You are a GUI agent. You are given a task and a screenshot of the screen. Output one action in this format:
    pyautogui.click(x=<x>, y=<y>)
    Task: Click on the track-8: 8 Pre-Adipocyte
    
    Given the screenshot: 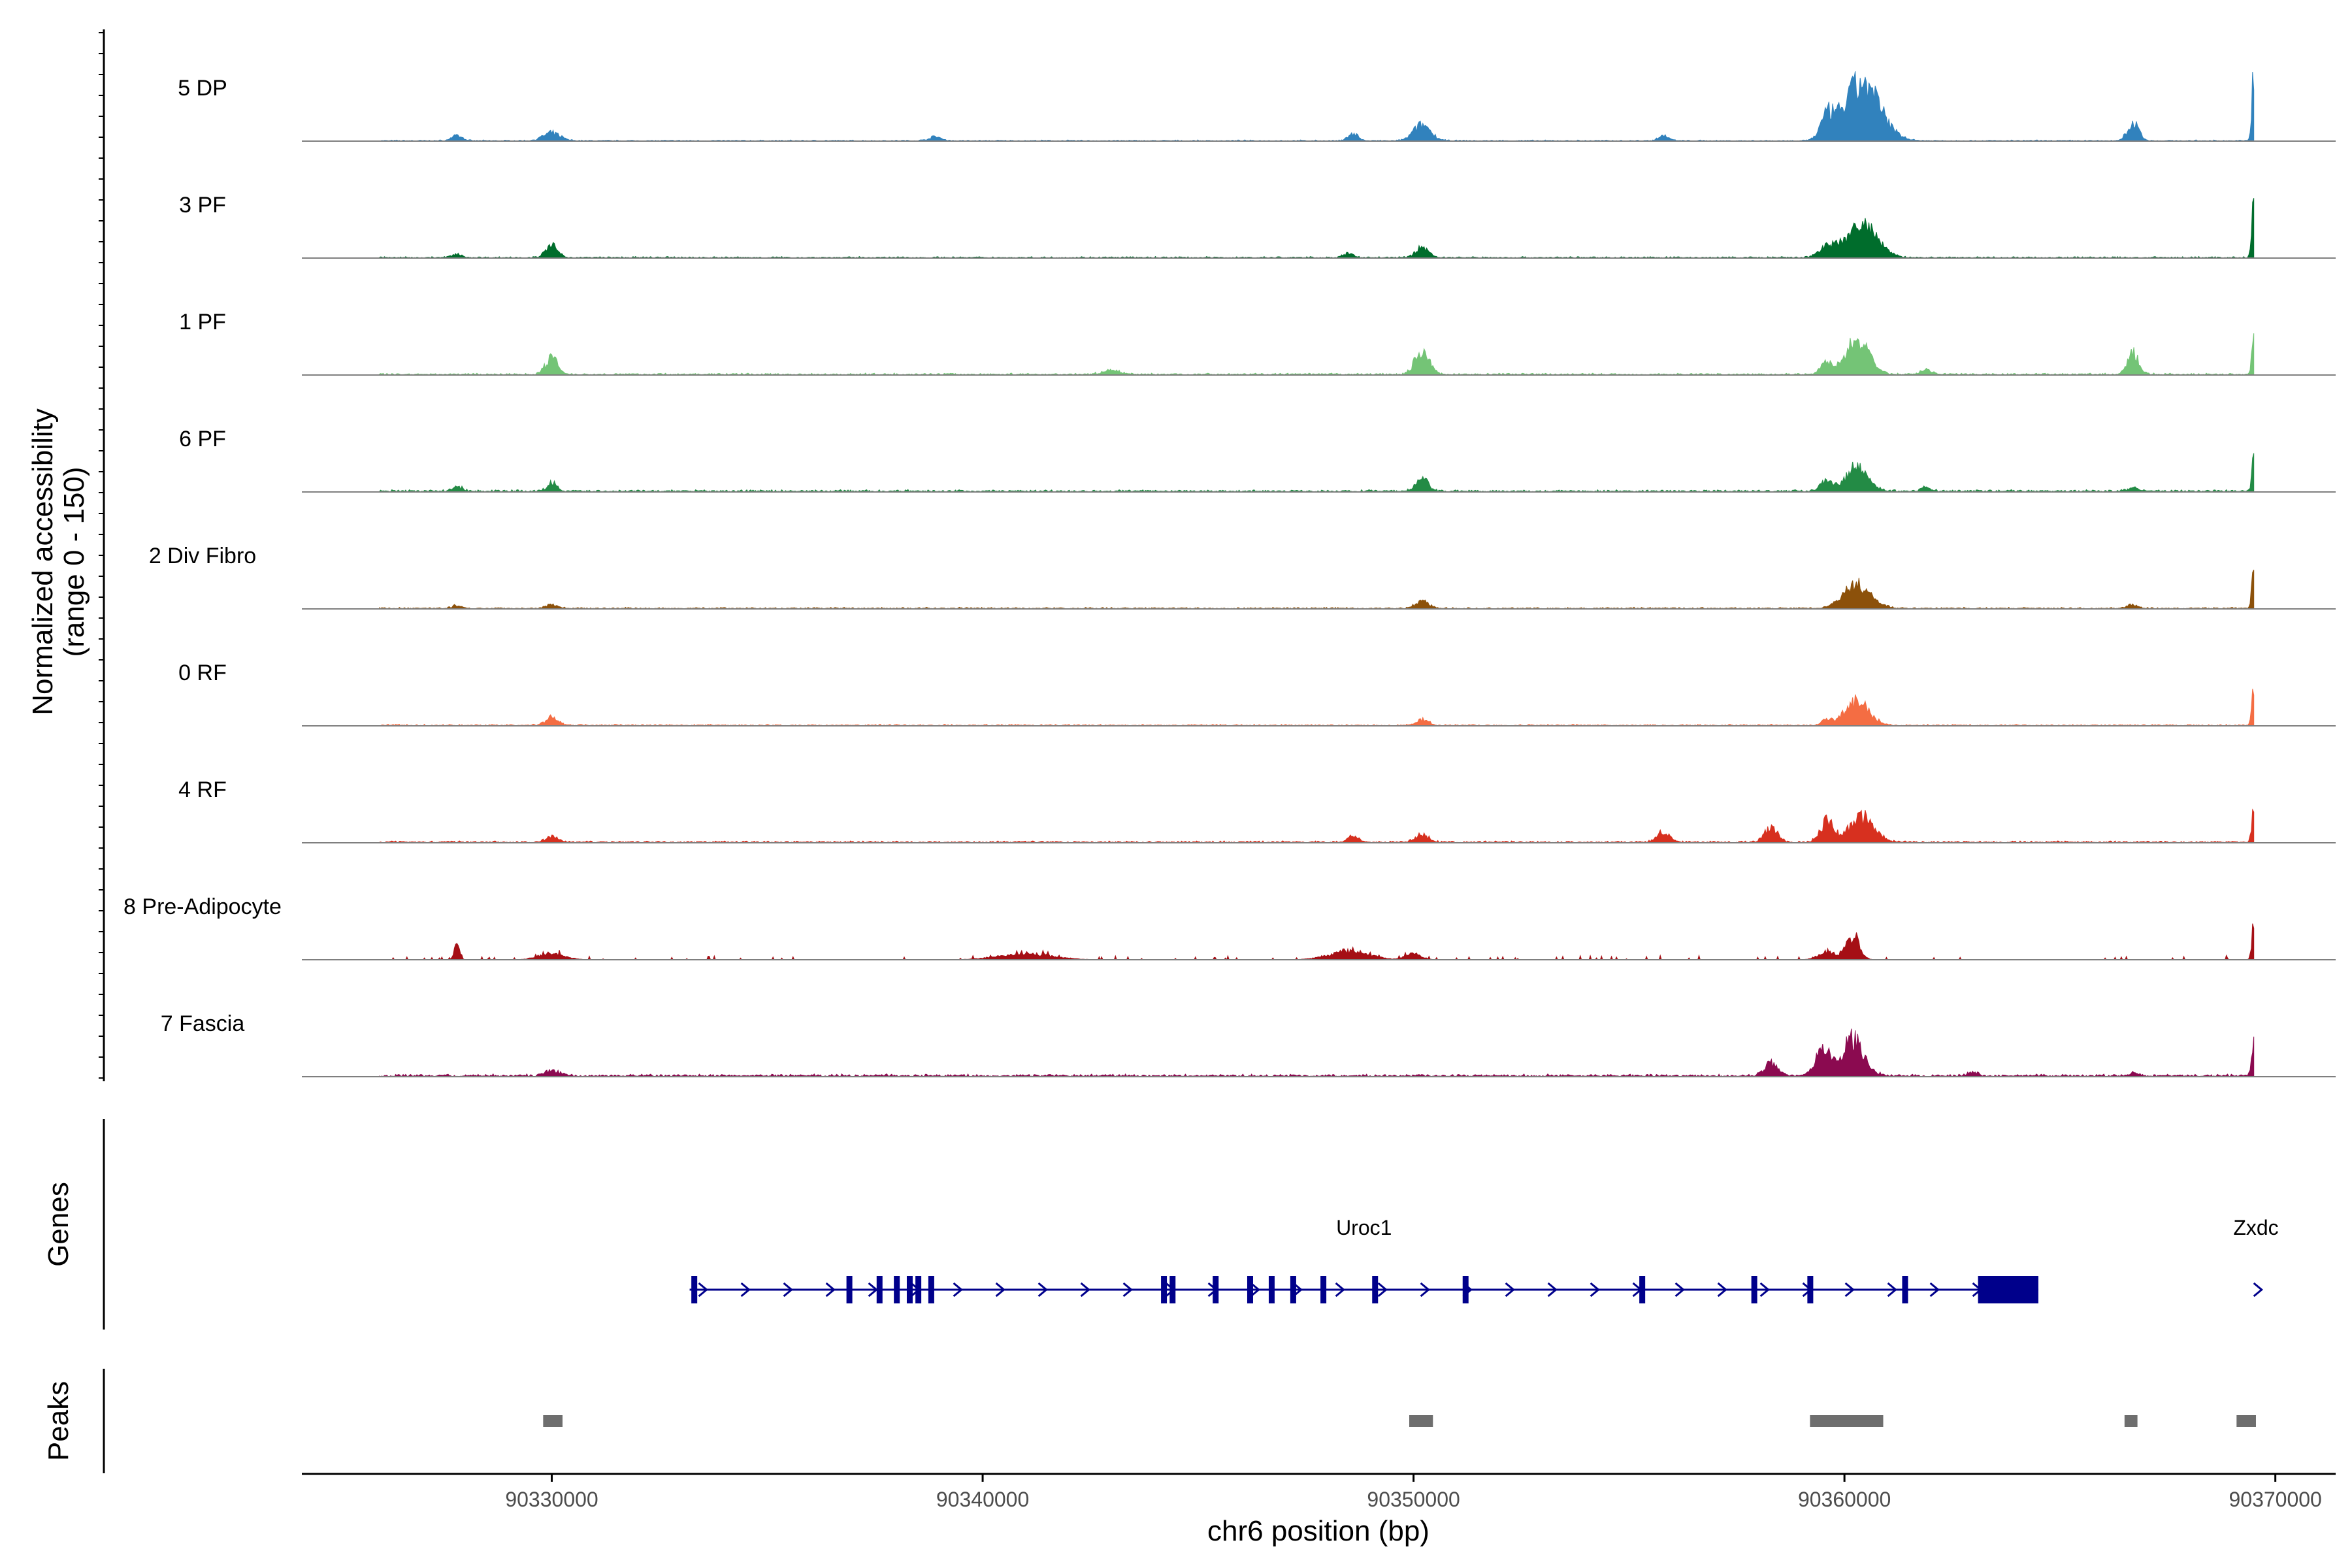 What is the action you would take?
    pyautogui.click(x=1229, y=927)
    